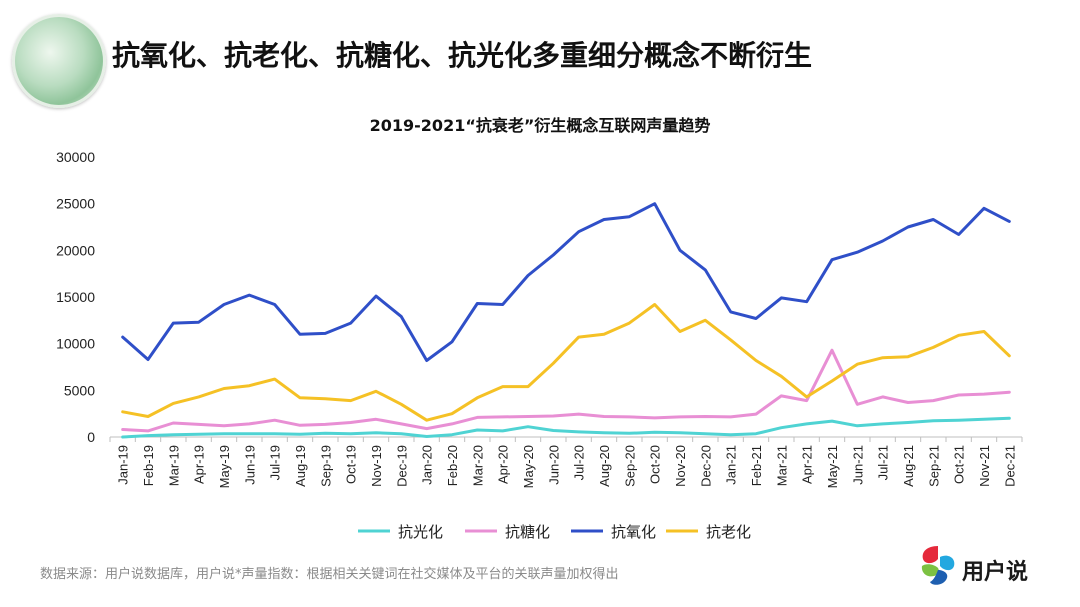  What do you see at coordinates (148, 465) in the screenshot?
I see `x-tick-label: Feb-19` at bounding box center [148, 465].